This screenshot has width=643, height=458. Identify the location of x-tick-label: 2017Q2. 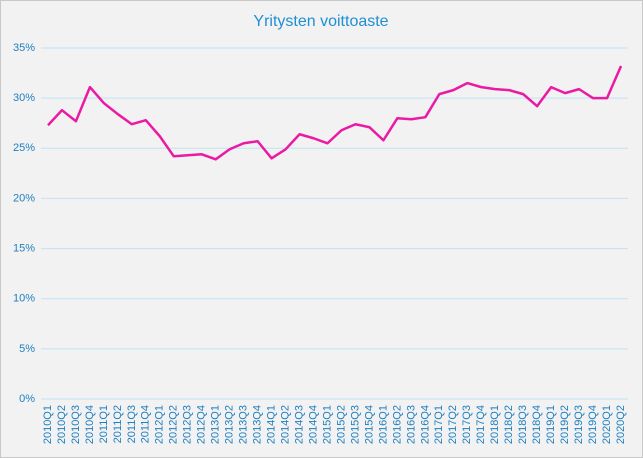
(453, 424).